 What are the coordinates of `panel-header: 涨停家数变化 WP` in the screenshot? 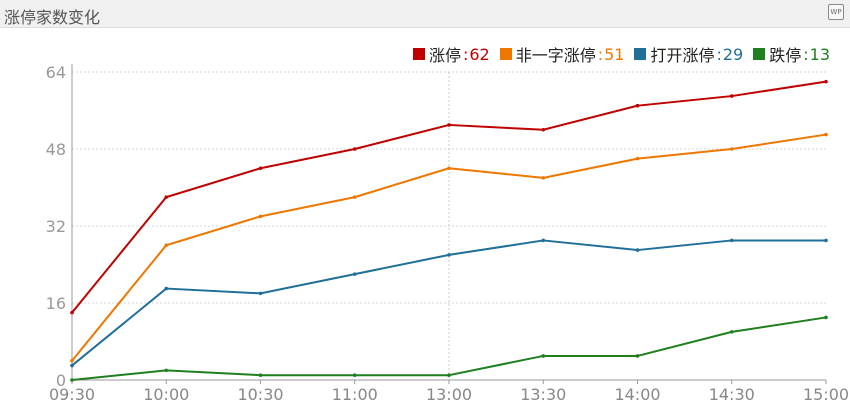 It's located at (425, 14).